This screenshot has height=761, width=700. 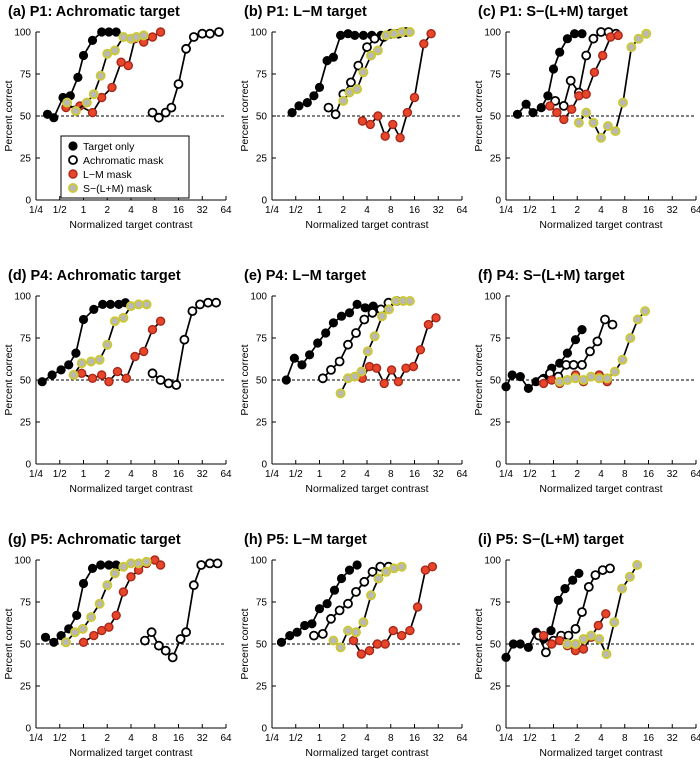 I want to click on x-tick-label: 16, so click(x=179, y=738).